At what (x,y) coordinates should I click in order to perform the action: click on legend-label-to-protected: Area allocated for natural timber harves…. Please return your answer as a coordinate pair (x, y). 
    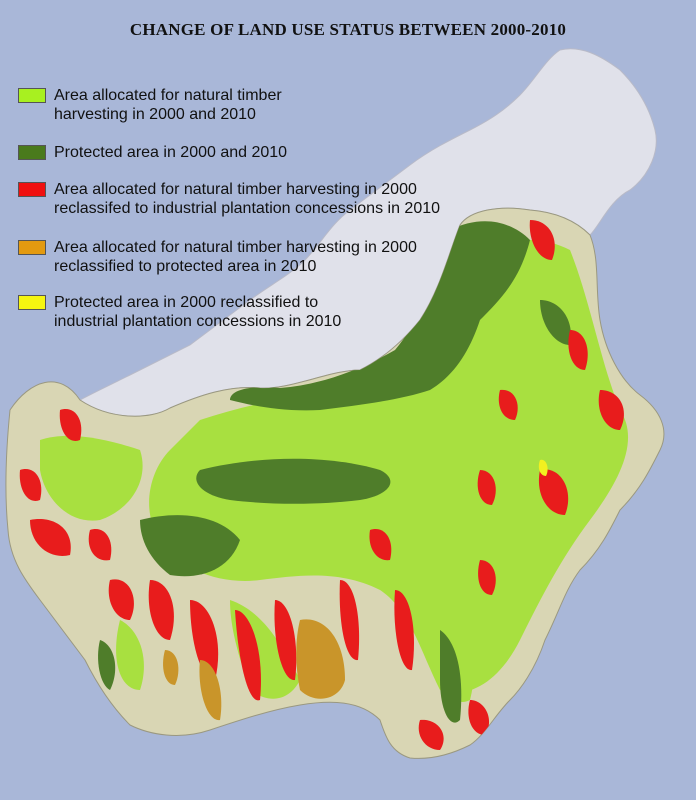
    Looking at the image, I should click on (235, 257).